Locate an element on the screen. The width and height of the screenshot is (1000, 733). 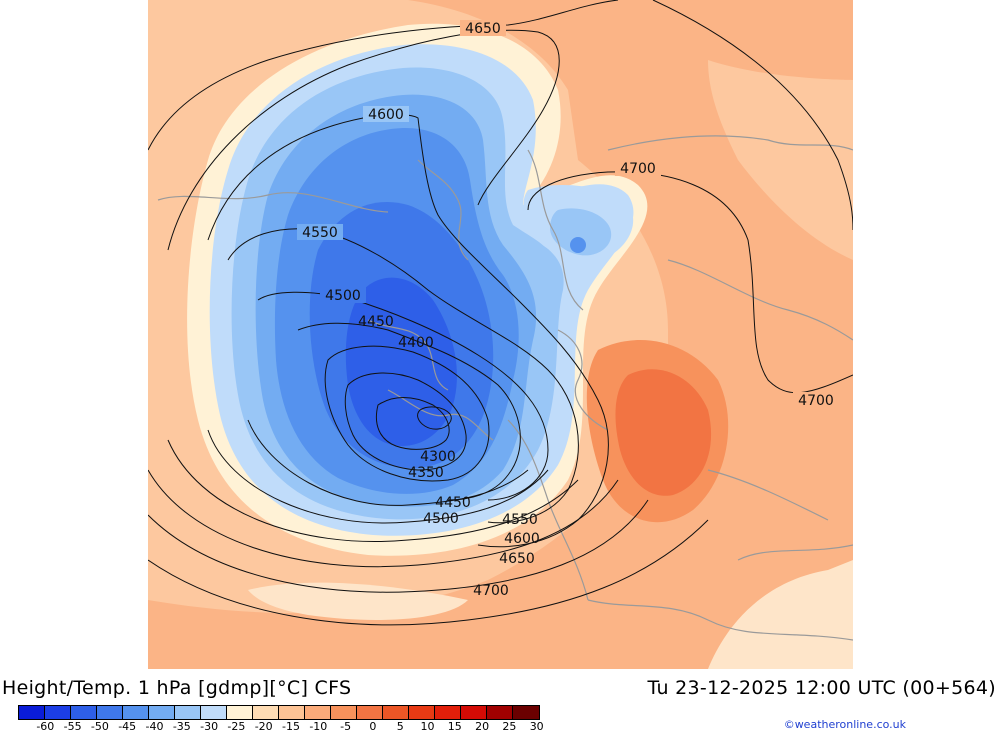
peach-zone-se is located at coordinates (780, 614).